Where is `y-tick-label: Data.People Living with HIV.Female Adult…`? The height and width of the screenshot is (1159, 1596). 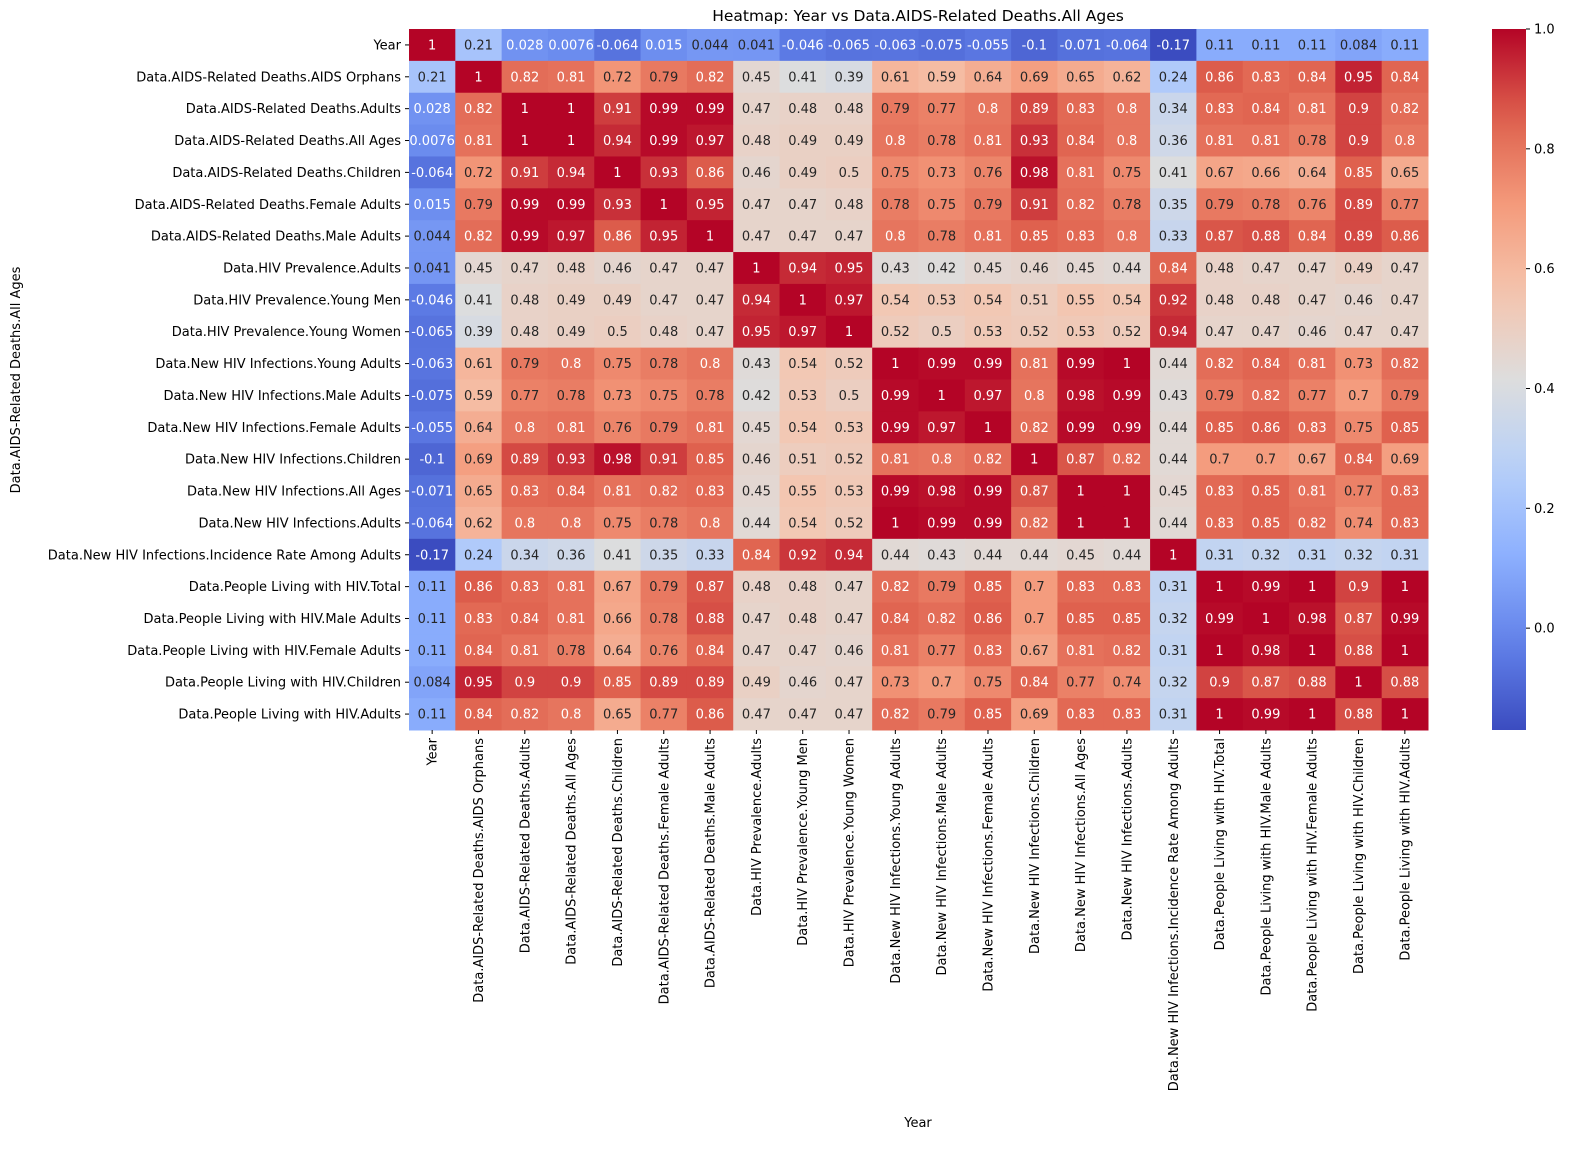 y-tick-label: Data.People Living with HIV.Female Adult… is located at coordinates (264, 651).